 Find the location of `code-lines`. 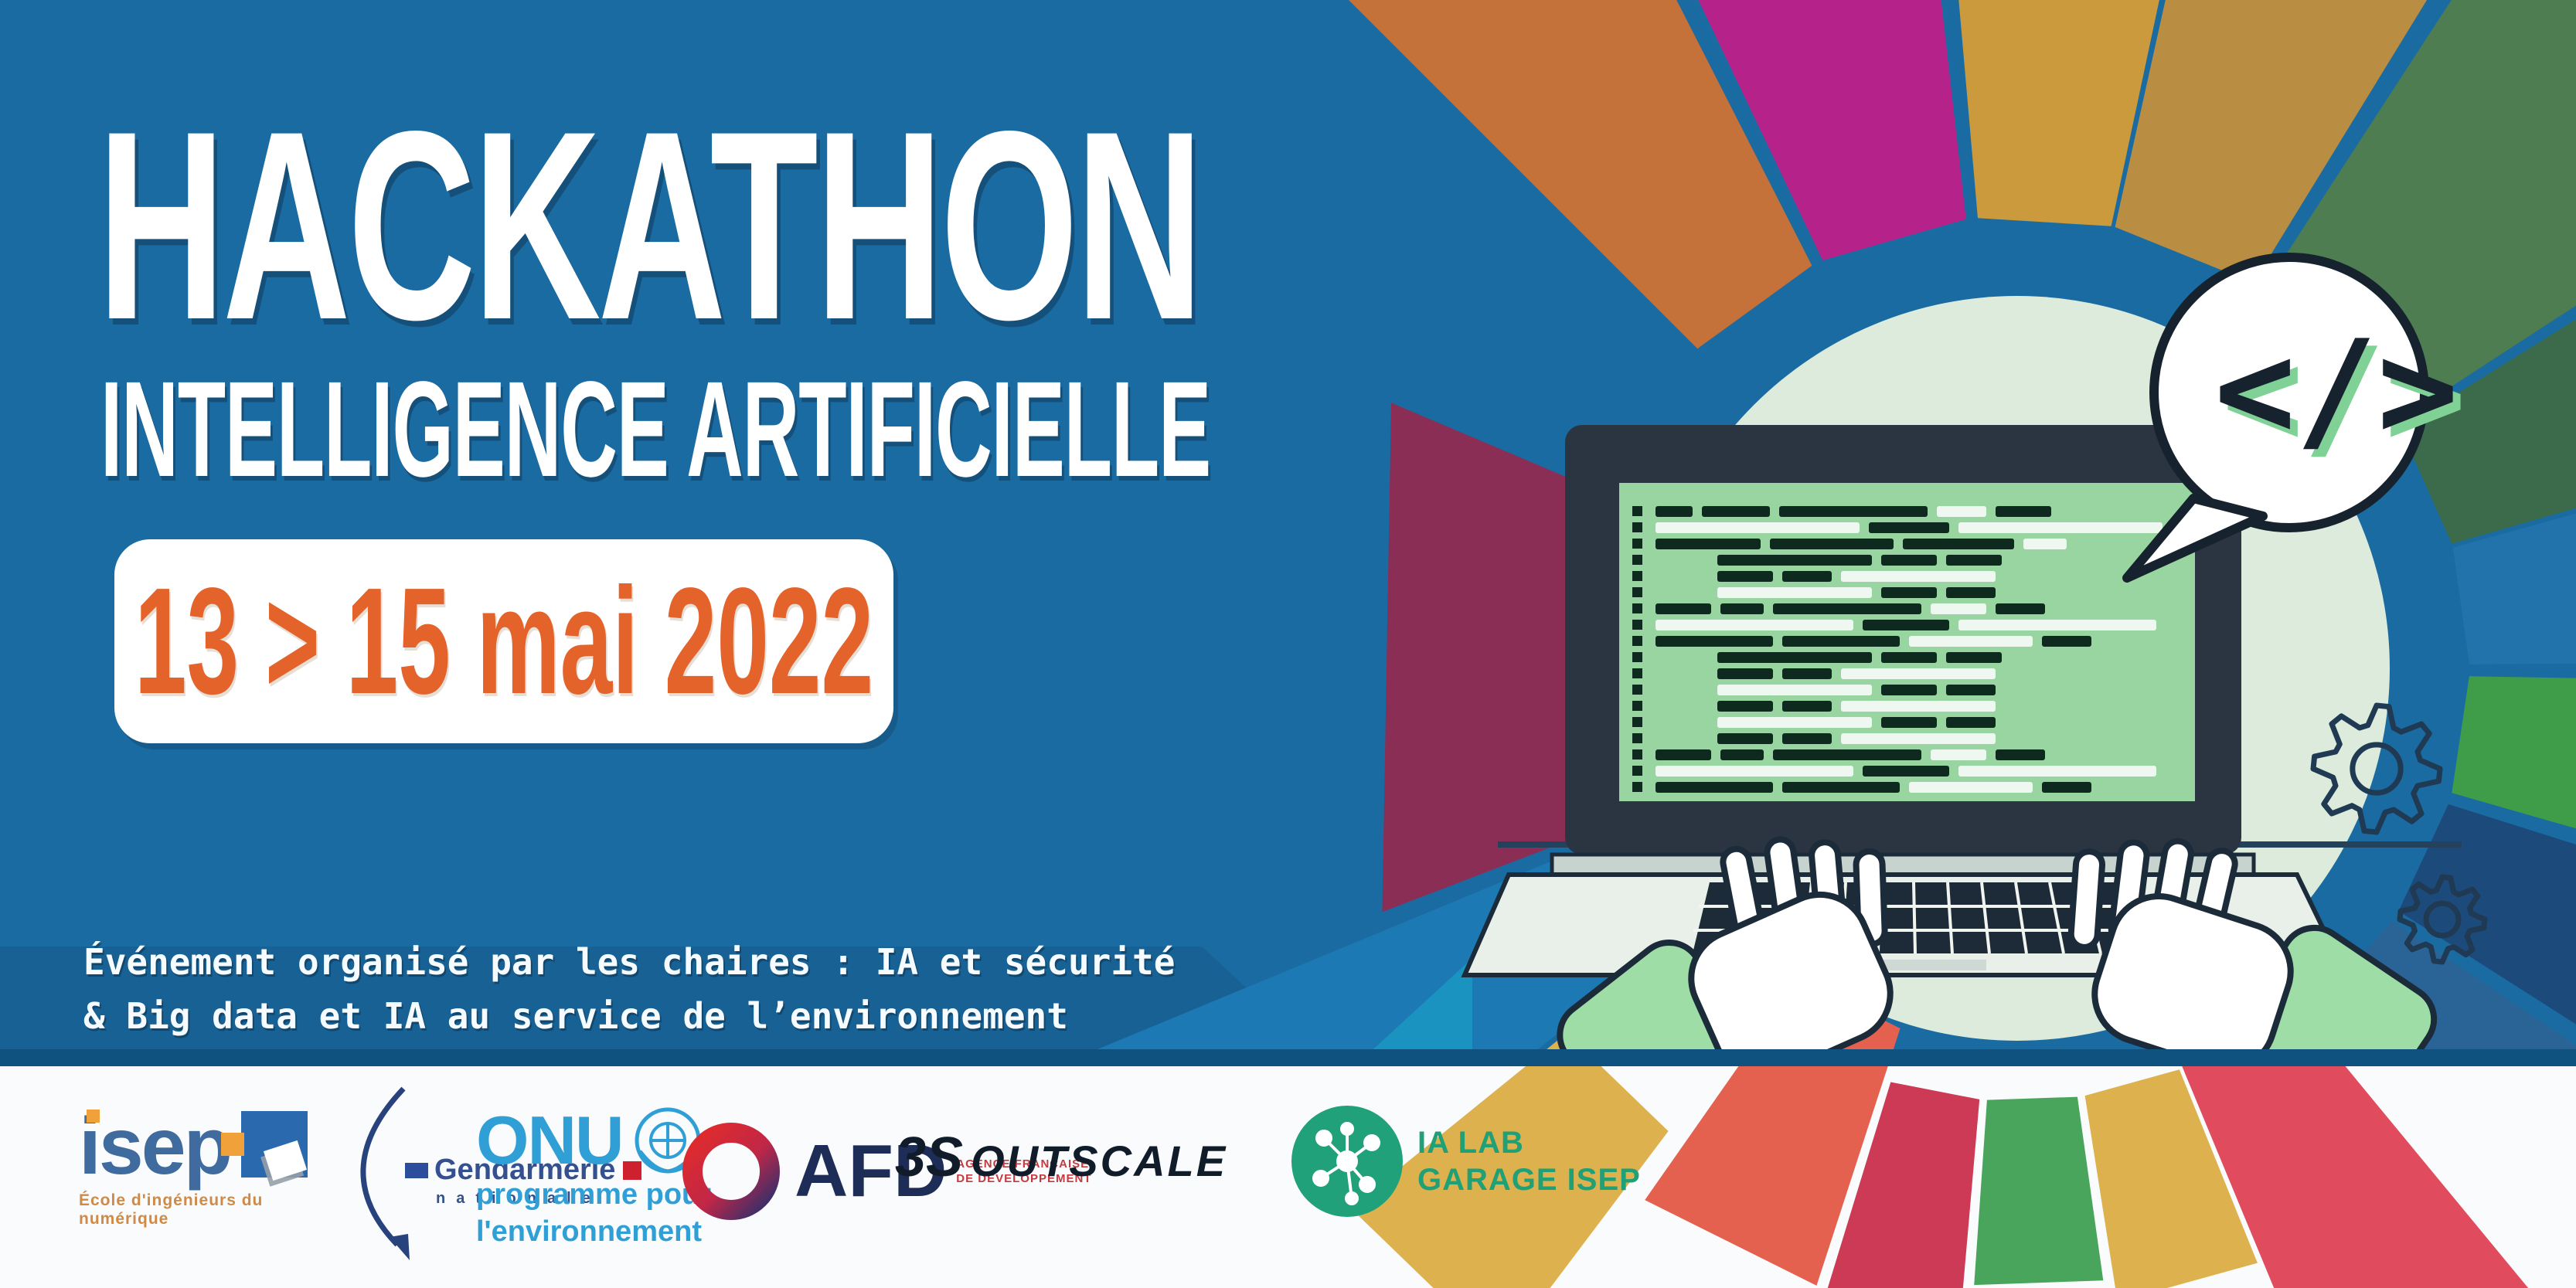

code-lines is located at coordinates (1897, 649).